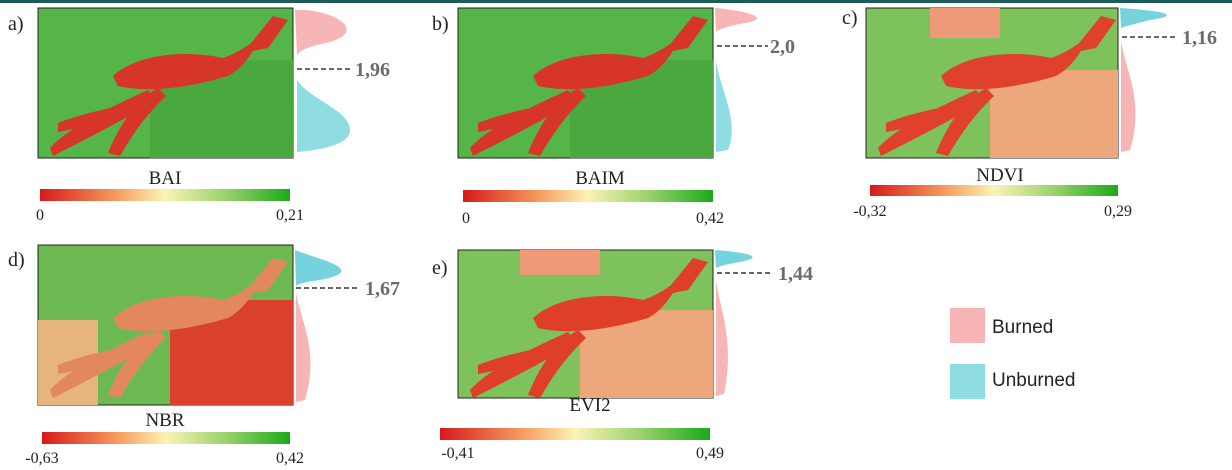 Image resolution: width=1232 pixels, height=470 pixels. What do you see at coordinates (782, 47) in the screenshot?
I see `separability: 2,0` at bounding box center [782, 47].